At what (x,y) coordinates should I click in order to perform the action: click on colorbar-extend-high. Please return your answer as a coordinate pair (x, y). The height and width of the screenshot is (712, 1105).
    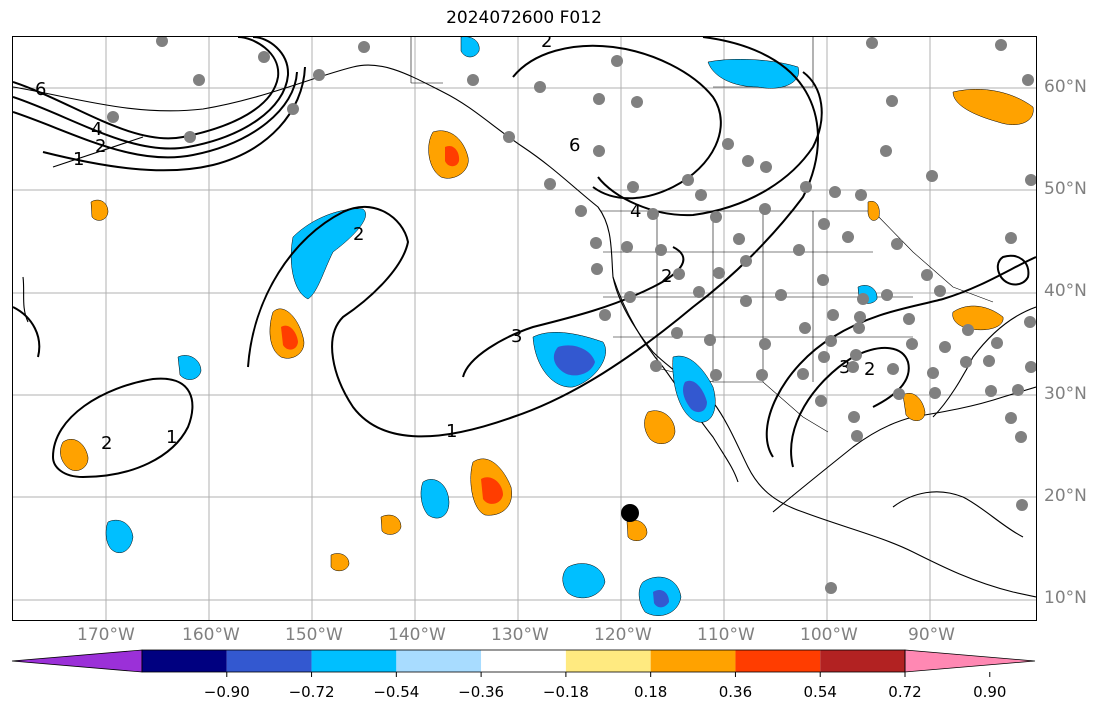
    Looking at the image, I should click on (970, 661).